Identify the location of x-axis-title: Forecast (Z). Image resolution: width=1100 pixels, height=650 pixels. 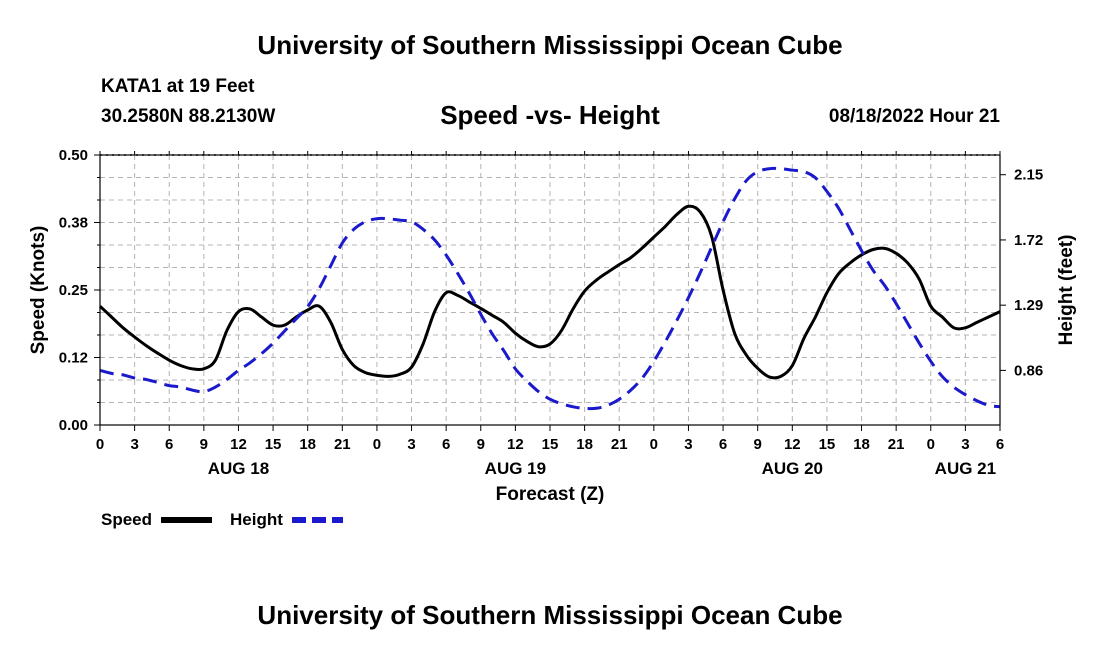
(550, 494).